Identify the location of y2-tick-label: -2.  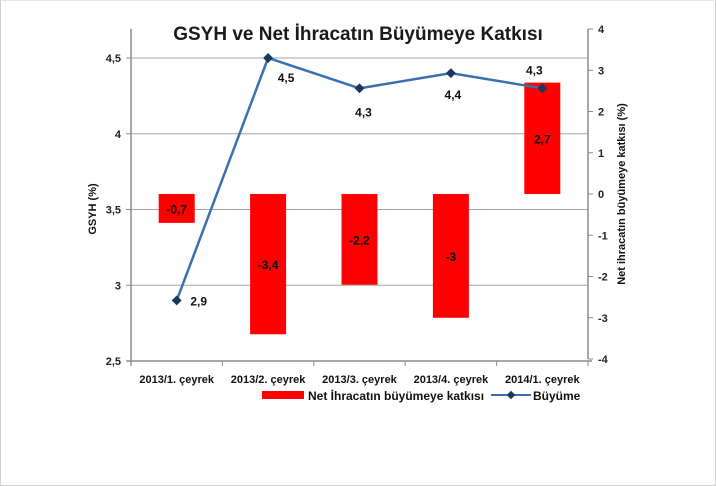
(603, 278).